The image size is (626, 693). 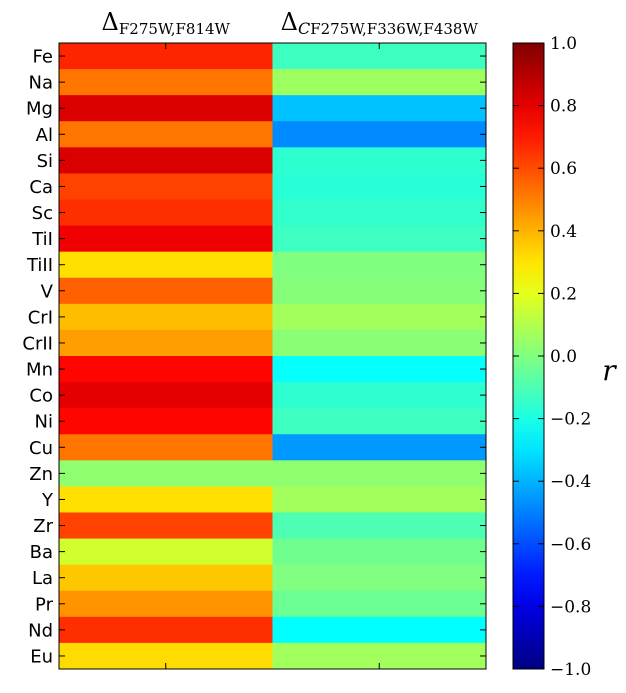 I want to click on row-label-co: Co, so click(x=41, y=396).